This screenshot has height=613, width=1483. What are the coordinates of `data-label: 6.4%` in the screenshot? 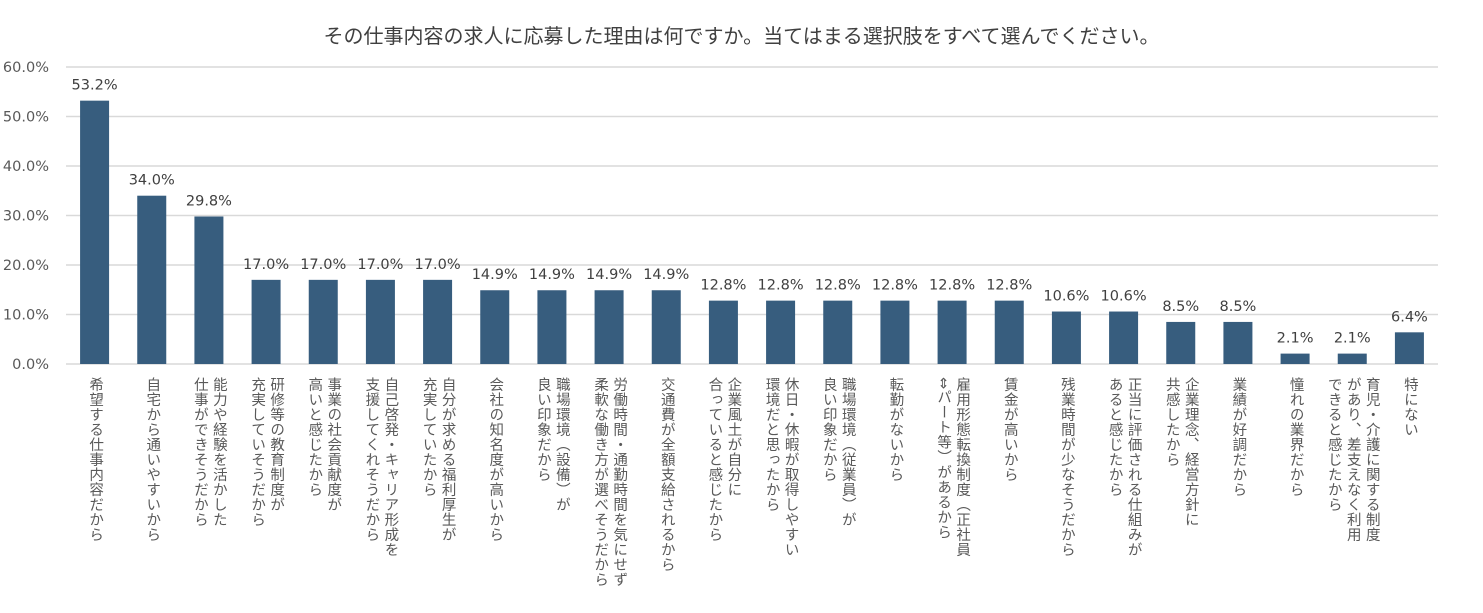 It's located at (1409, 317).